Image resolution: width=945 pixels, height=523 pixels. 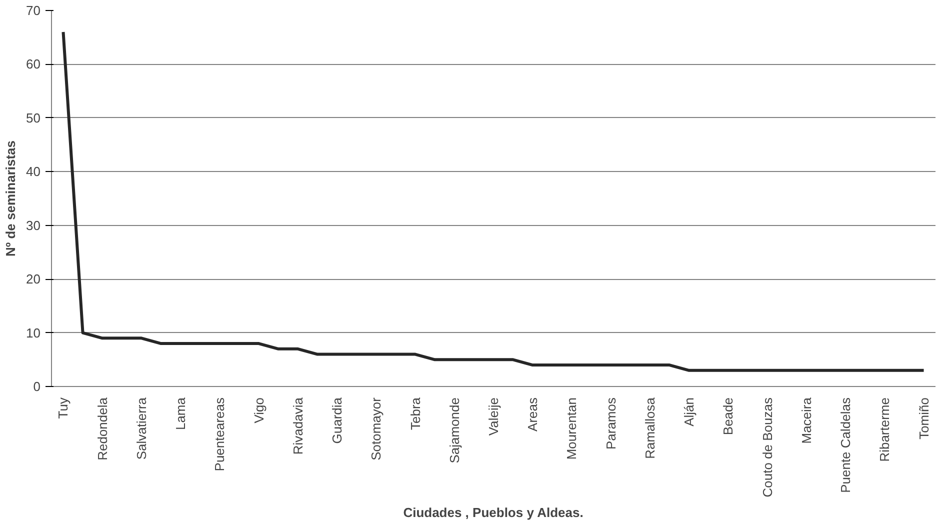 I want to click on y-tick-label: 70, so click(x=33, y=10).